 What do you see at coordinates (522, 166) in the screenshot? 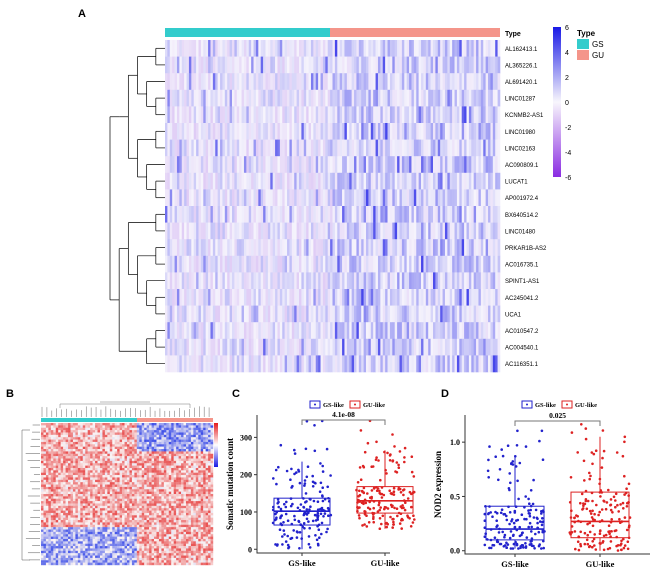
I see `gene-label: AC090809.1` at bounding box center [522, 166].